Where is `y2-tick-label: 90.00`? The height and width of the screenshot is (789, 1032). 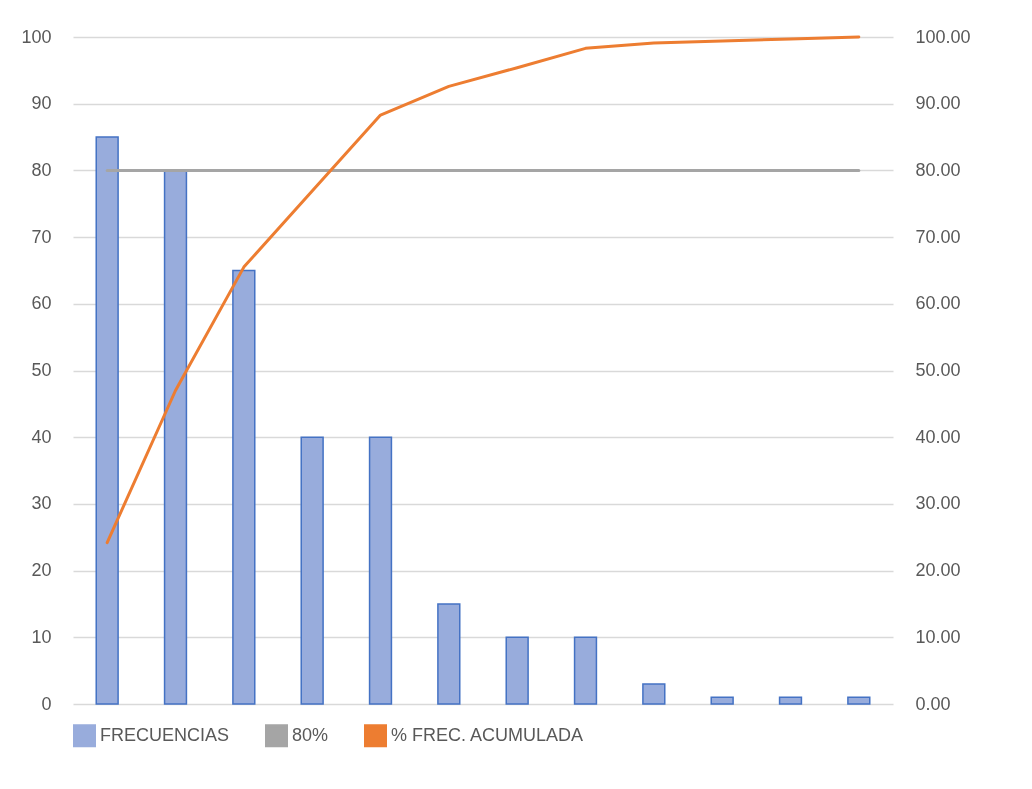 y2-tick-label: 90.00 is located at coordinates (938, 103).